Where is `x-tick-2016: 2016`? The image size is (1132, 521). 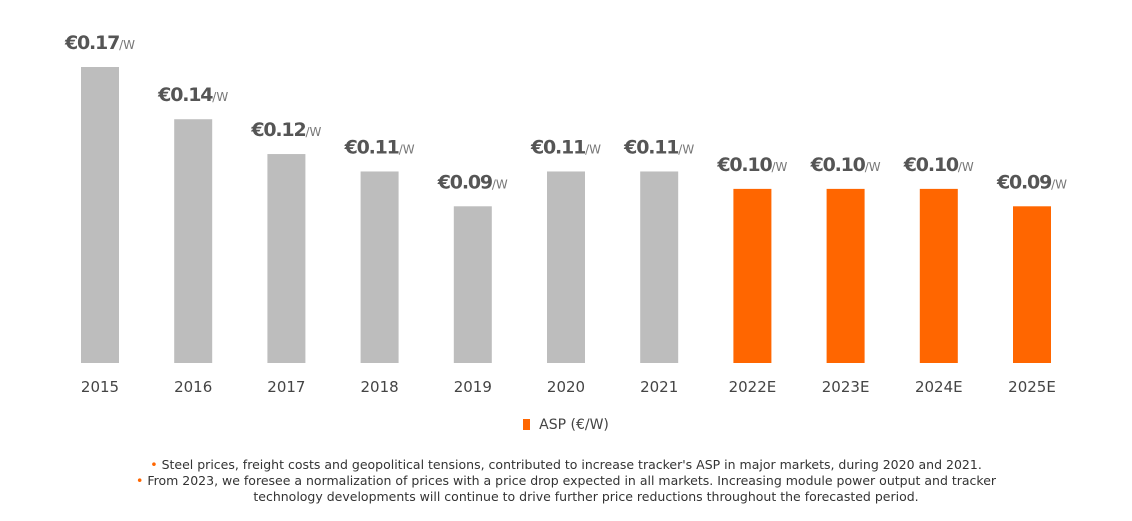
x-tick-2016: 2016 is located at coordinates (193, 387).